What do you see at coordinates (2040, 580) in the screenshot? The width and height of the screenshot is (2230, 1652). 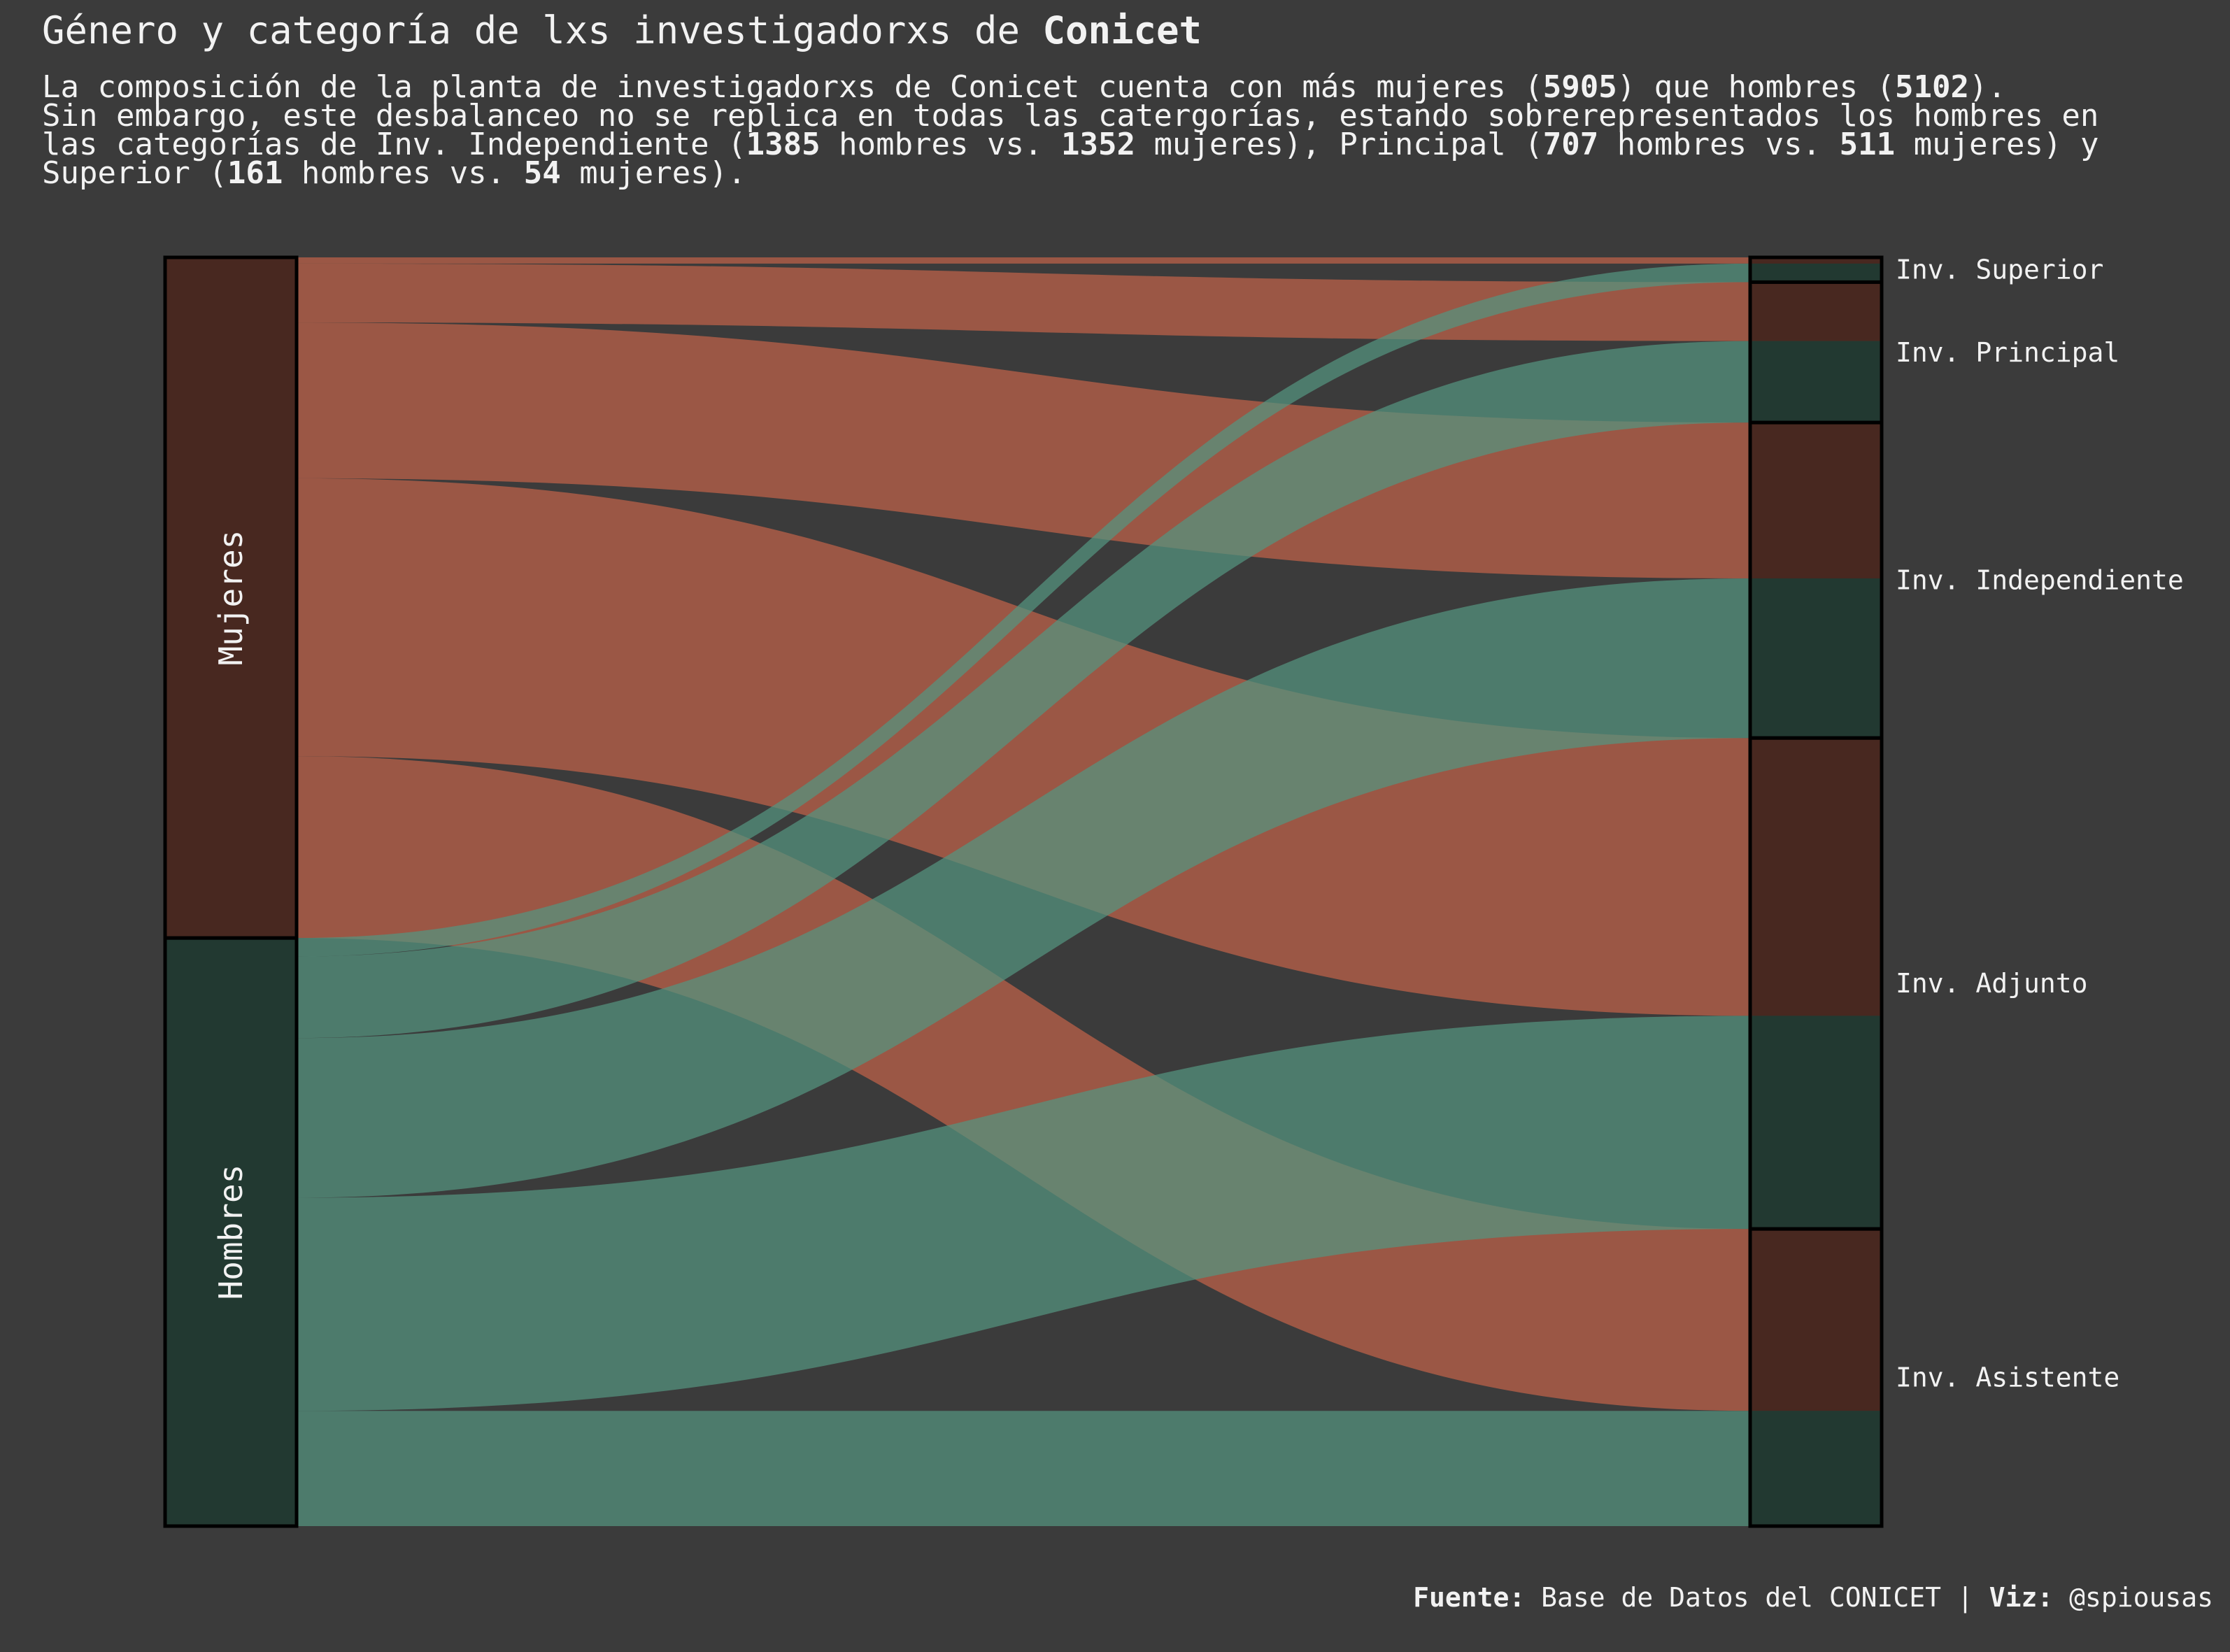 I see `category-label-inv-independiente: Inv. Independiente` at bounding box center [2040, 580].